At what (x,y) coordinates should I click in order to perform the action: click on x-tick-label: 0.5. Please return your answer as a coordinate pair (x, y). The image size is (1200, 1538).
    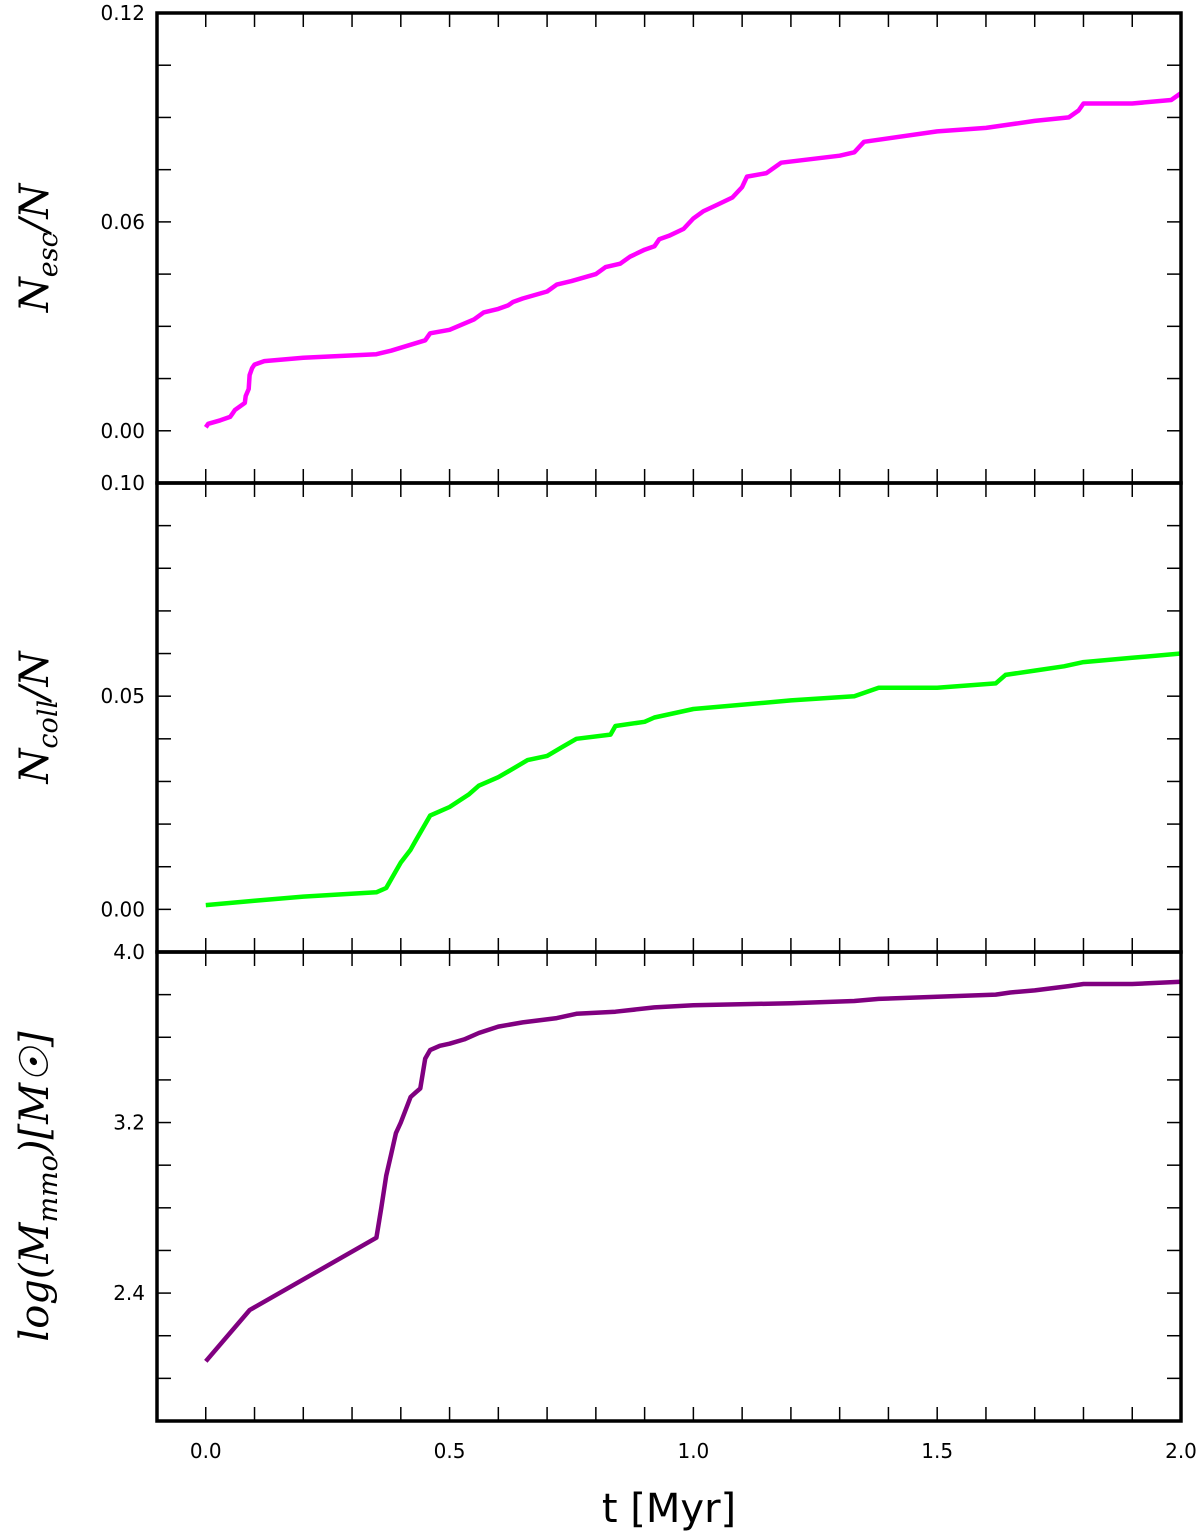
    Looking at the image, I should click on (450, 1451).